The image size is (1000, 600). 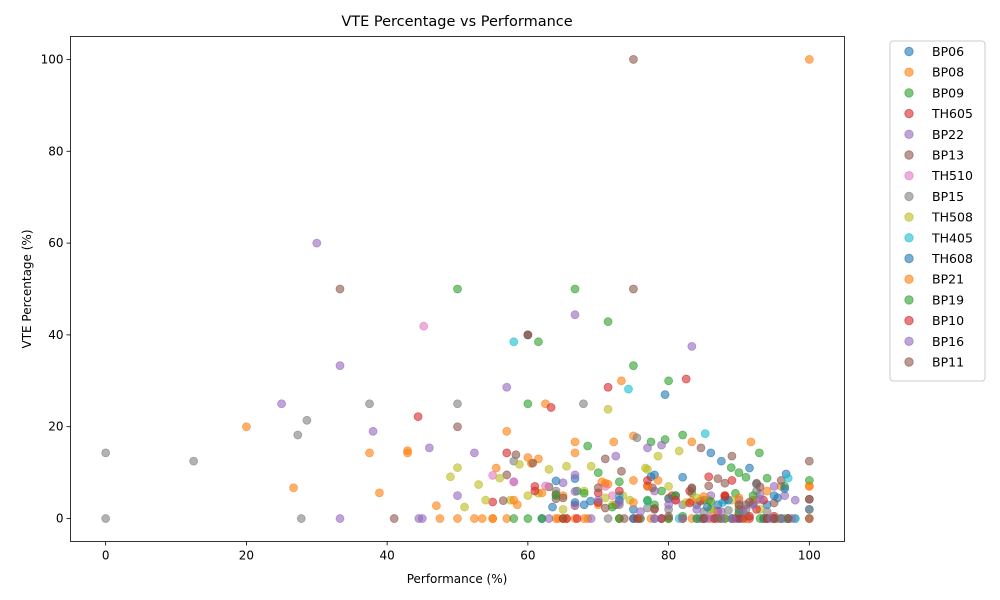 What do you see at coordinates (952, 237) in the screenshot?
I see `legend-label: TH405` at bounding box center [952, 237].